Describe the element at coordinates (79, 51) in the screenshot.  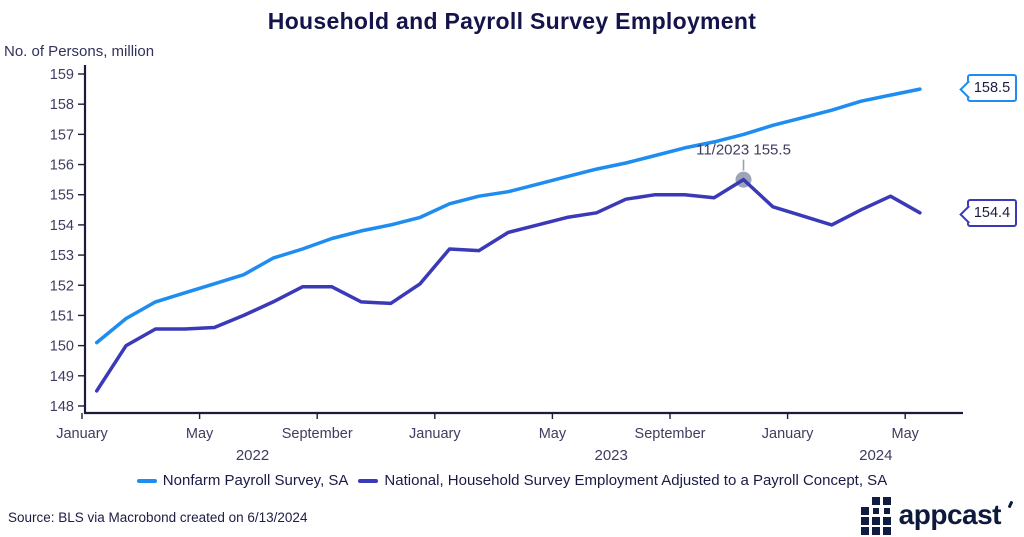
I see `y-axis-unit-label: No. of Persons, million` at that location.